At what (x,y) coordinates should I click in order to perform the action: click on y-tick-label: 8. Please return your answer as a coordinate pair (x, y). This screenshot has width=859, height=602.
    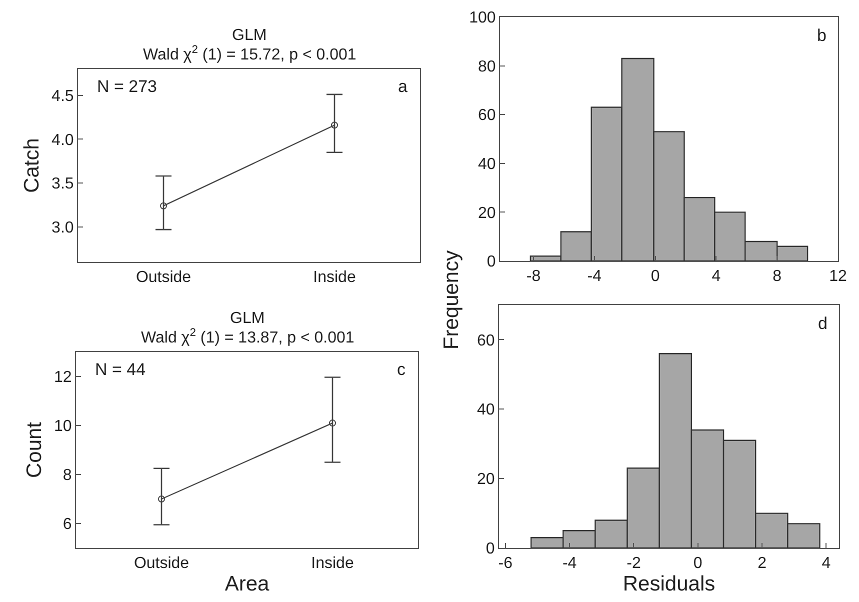
    Looking at the image, I should click on (67, 475).